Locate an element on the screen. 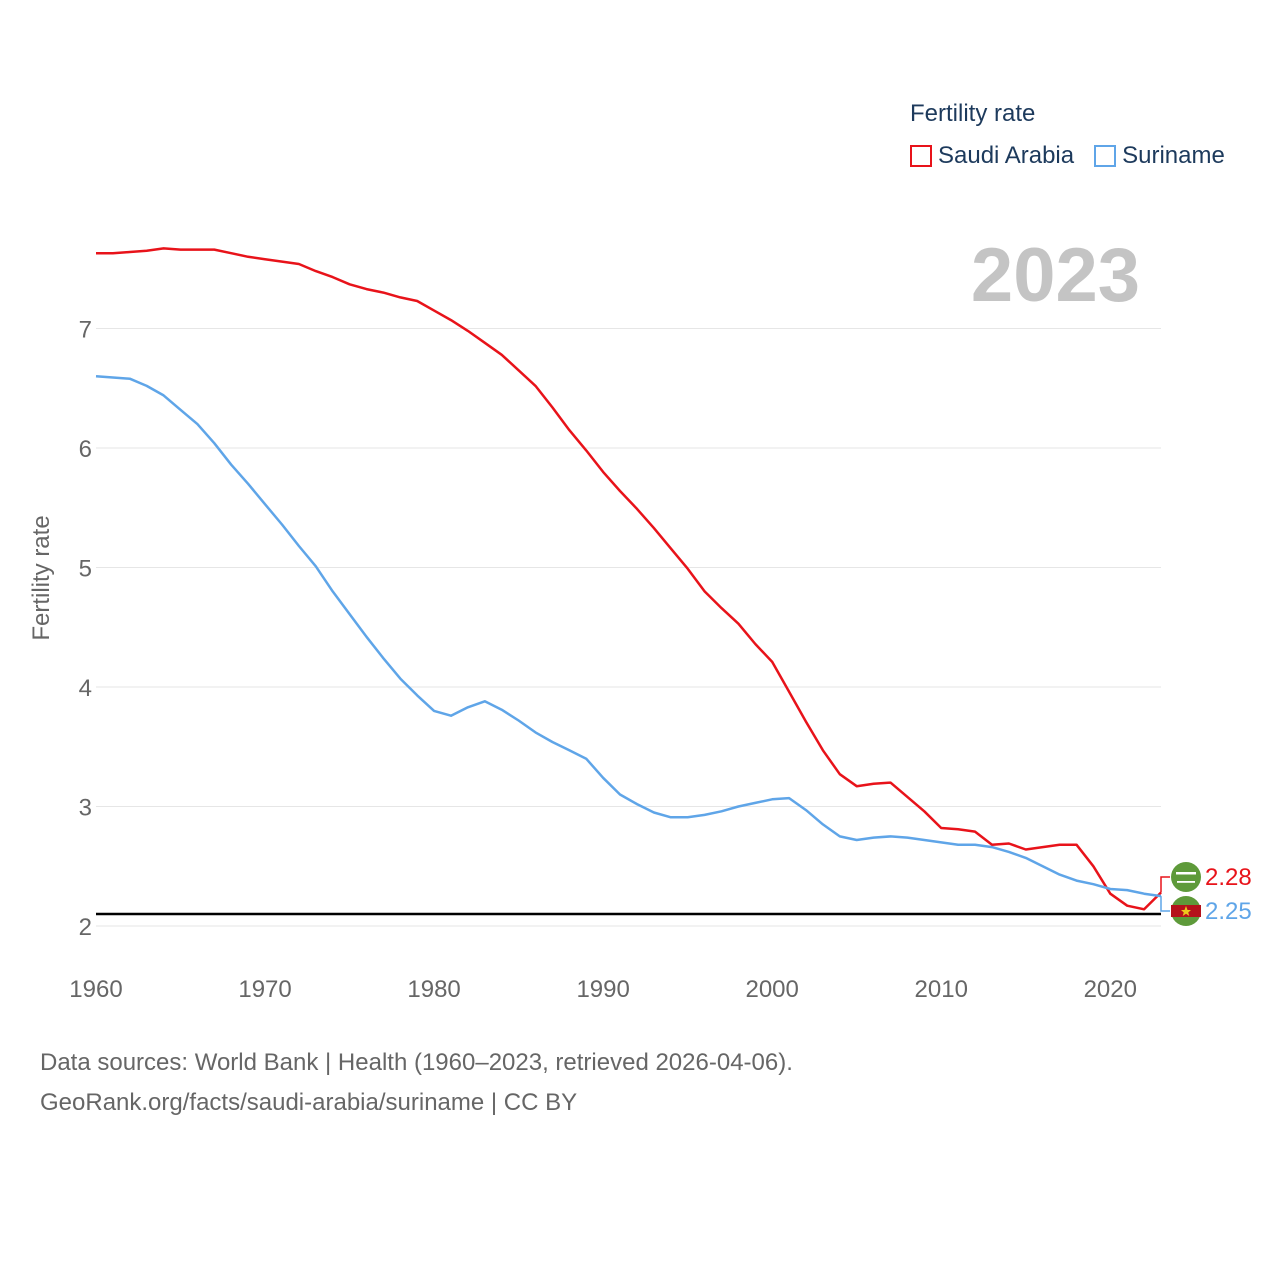  y-tick-label-6: 6 is located at coordinates (85, 449).